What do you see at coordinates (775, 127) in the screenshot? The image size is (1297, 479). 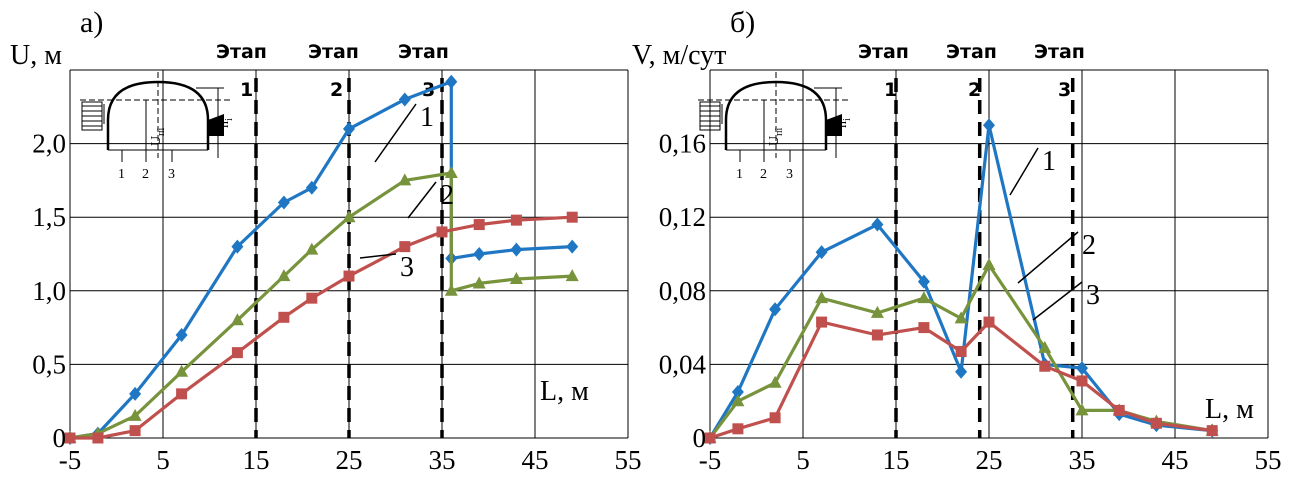 I see `tunnel-inset-b: hi Uпi 1 2 3` at bounding box center [775, 127].